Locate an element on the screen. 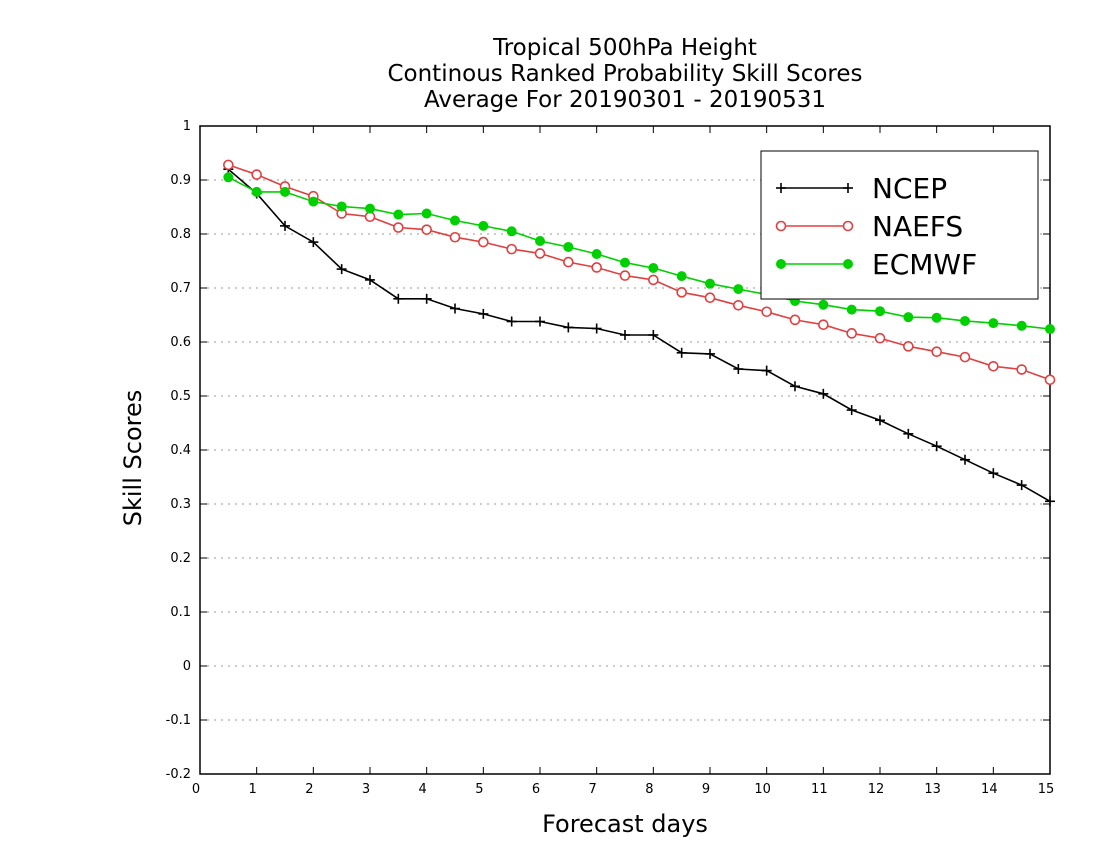 This screenshot has height=850, width=1100. x-tick-label: 4 is located at coordinates (423, 789).